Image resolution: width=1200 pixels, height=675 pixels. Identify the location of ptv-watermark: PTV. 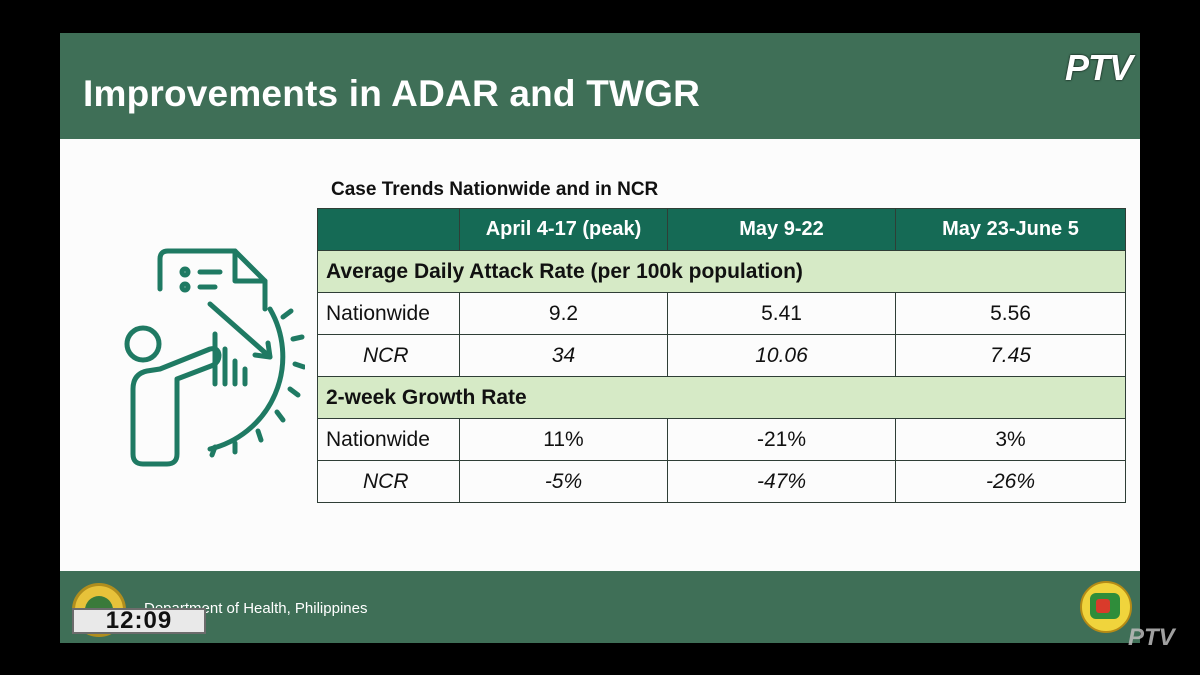
(1151, 637).